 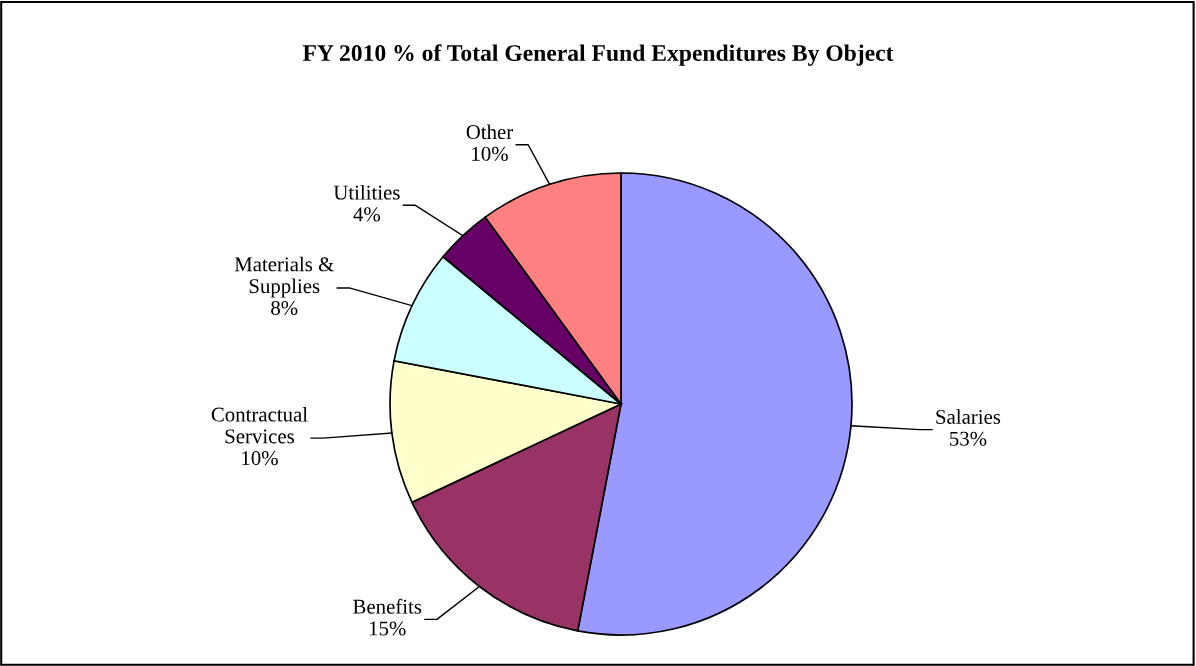 What do you see at coordinates (968, 416) in the screenshot?
I see `slice-label: Salaries` at bounding box center [968, 416].